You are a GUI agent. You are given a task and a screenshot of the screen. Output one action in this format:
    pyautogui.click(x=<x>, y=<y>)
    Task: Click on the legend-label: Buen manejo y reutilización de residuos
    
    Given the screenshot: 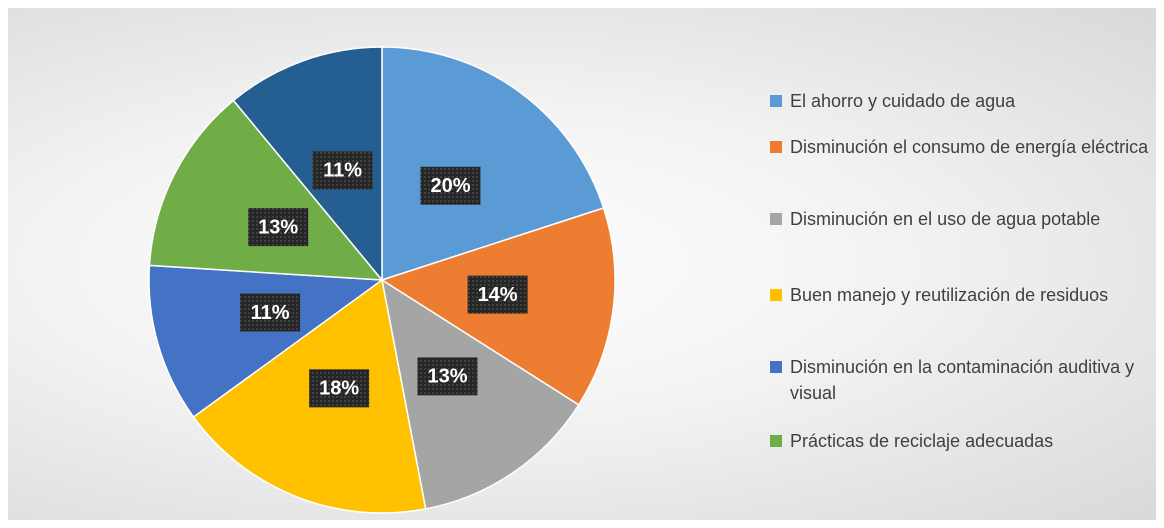 What is the action you would take?
    pyautogui.click(x=949, y=295)
    